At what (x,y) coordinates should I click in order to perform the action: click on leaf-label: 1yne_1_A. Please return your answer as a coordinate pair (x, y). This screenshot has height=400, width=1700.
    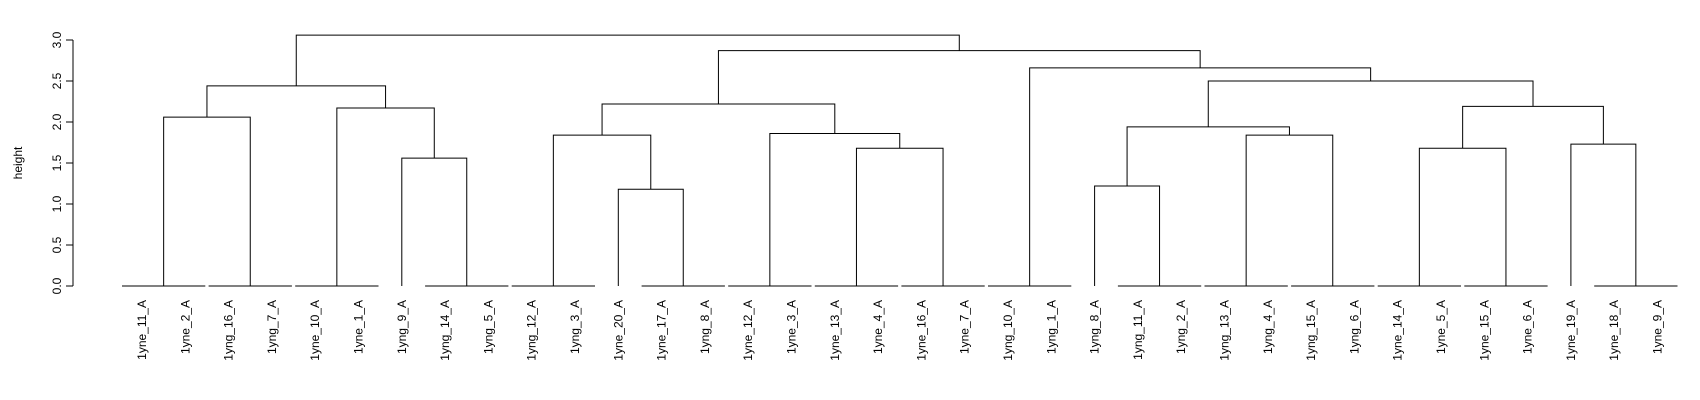
    Looking at the image, I should click on (359, 327).